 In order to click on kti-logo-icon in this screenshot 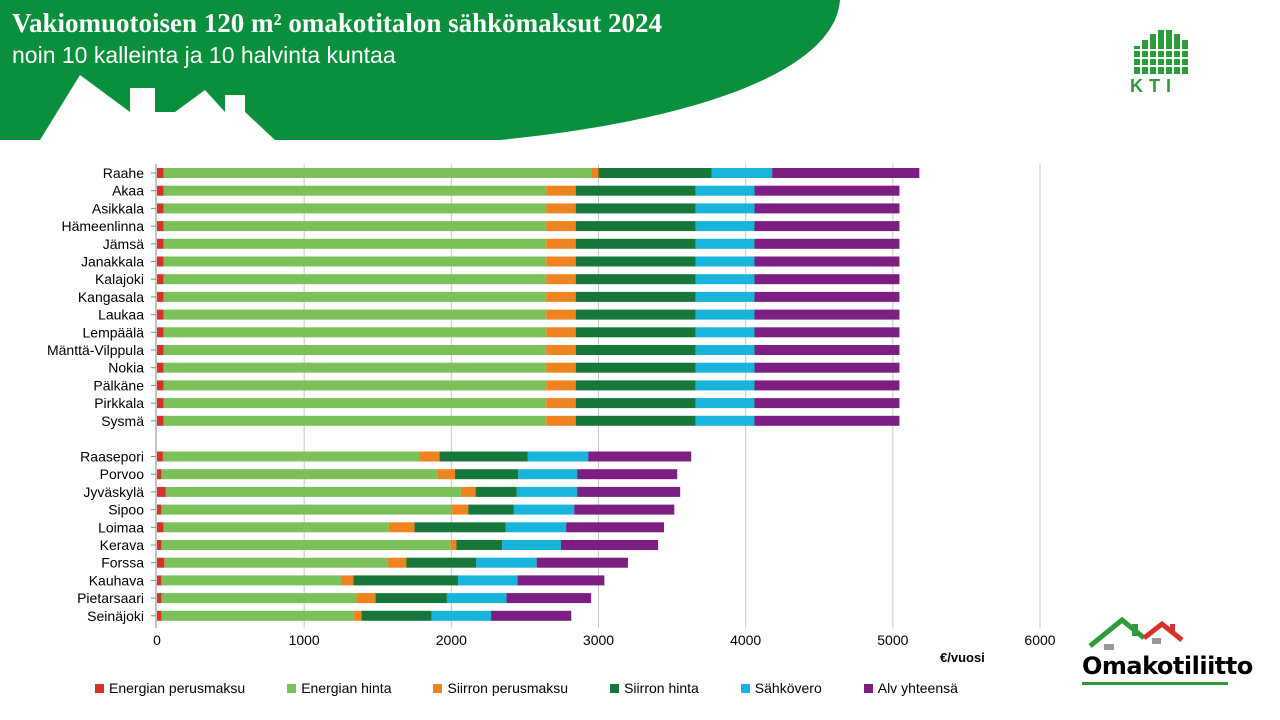, I will do `click(1162, 52)`.